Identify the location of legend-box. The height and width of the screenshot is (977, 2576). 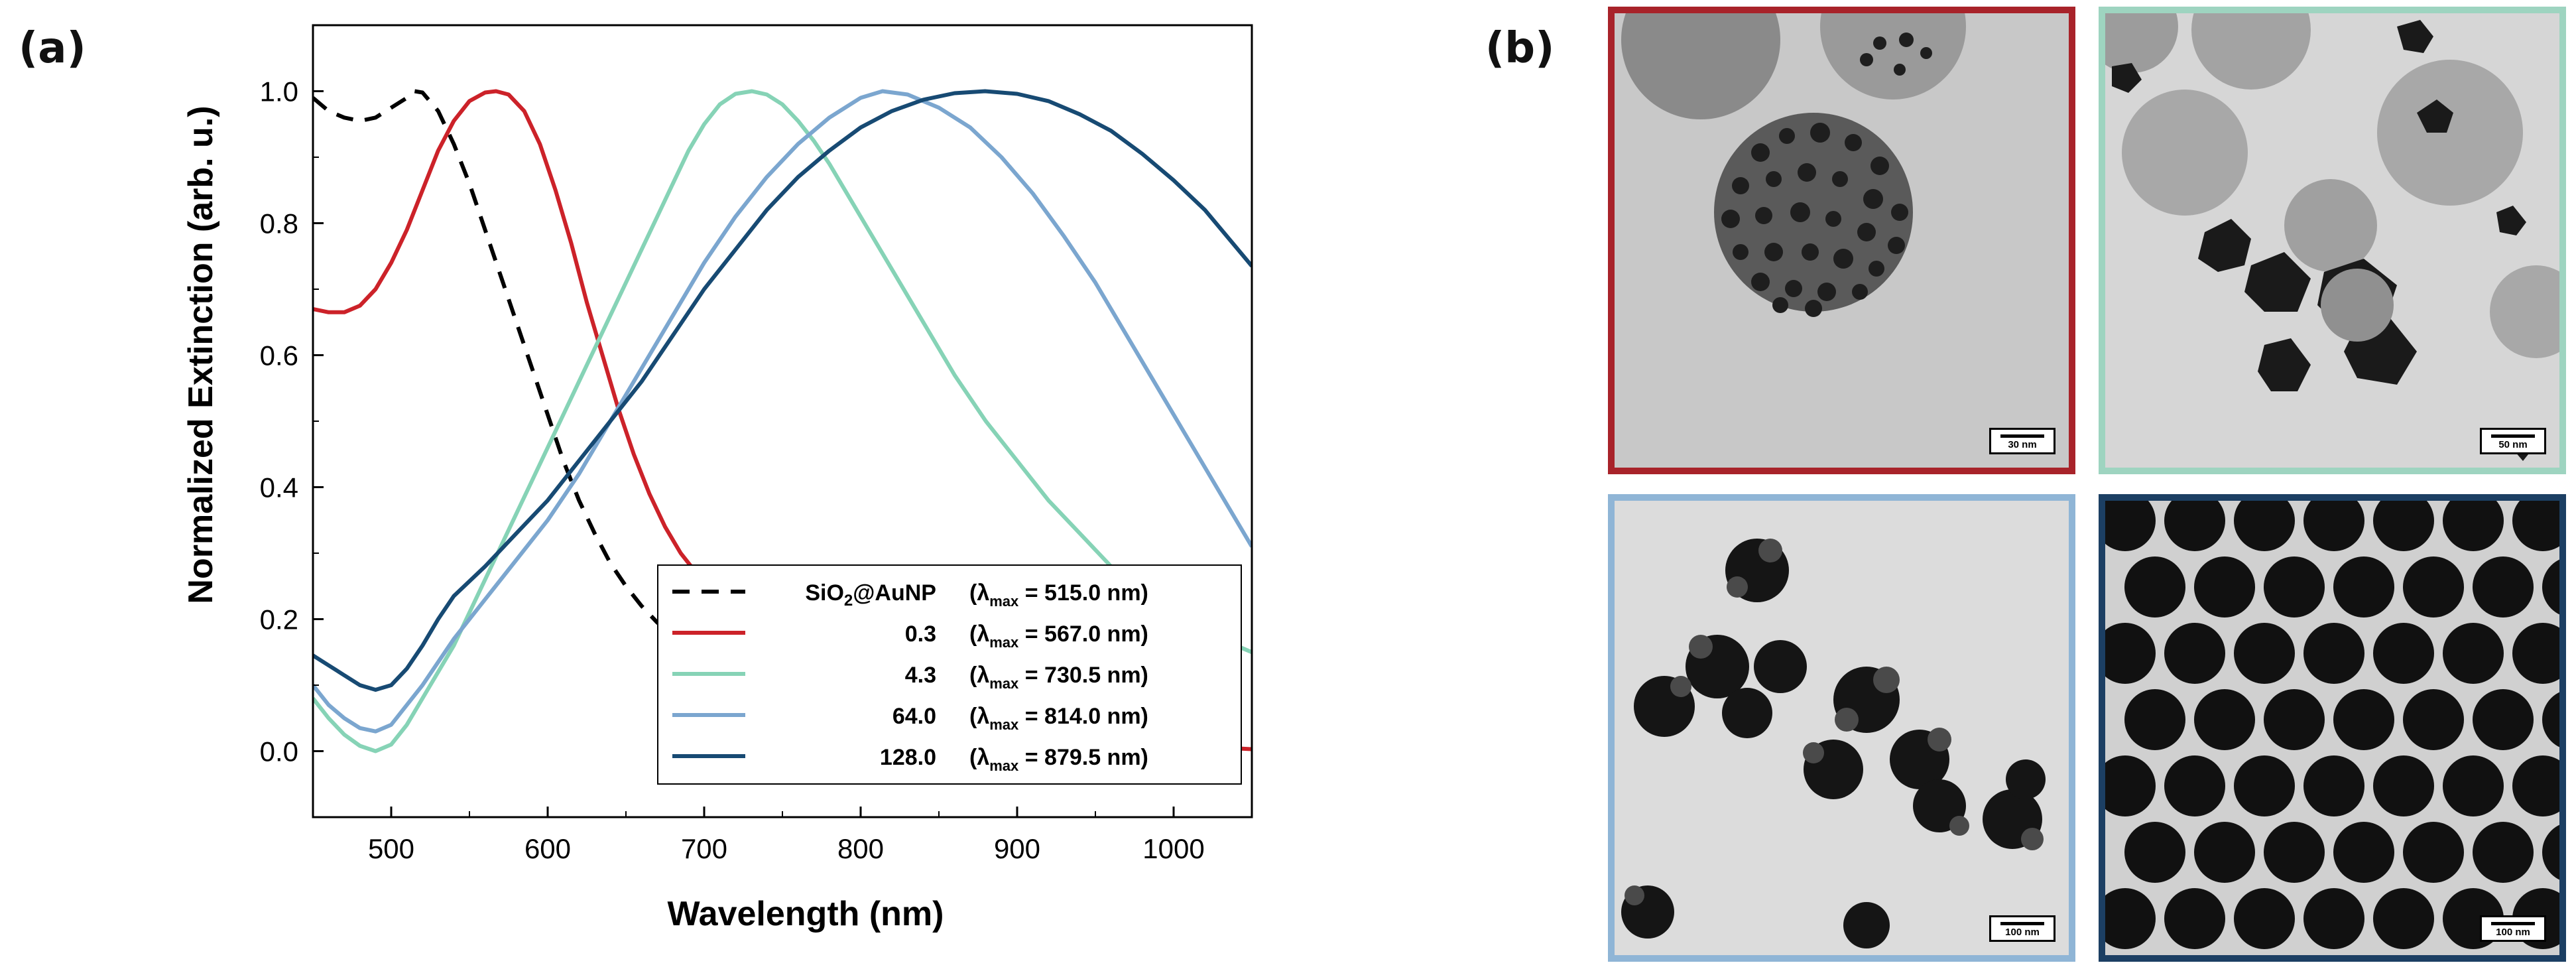
(949, 674).